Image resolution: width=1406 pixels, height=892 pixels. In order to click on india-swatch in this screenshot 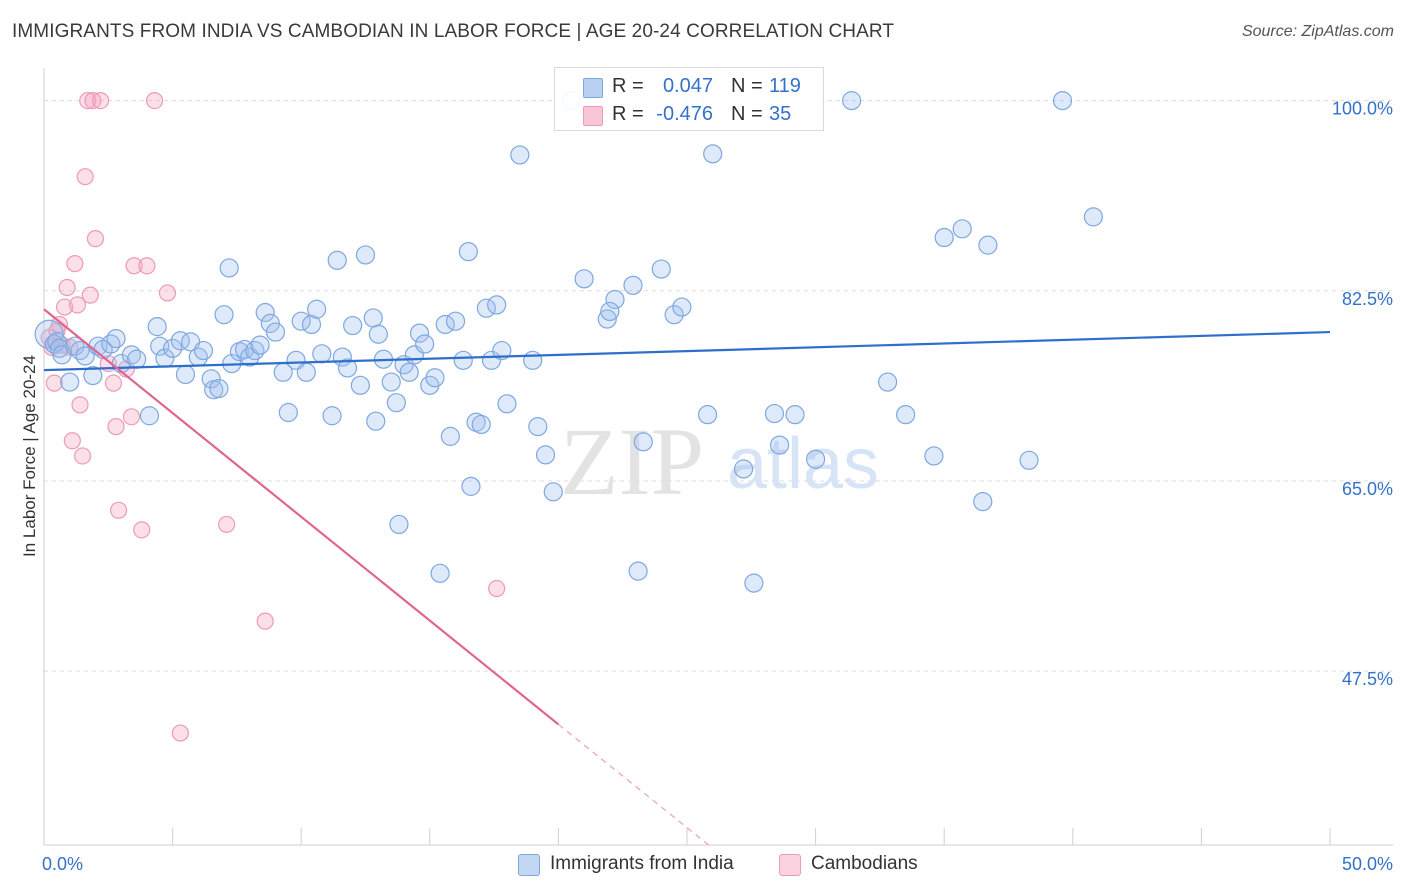, I will do `click(593, 88)`.